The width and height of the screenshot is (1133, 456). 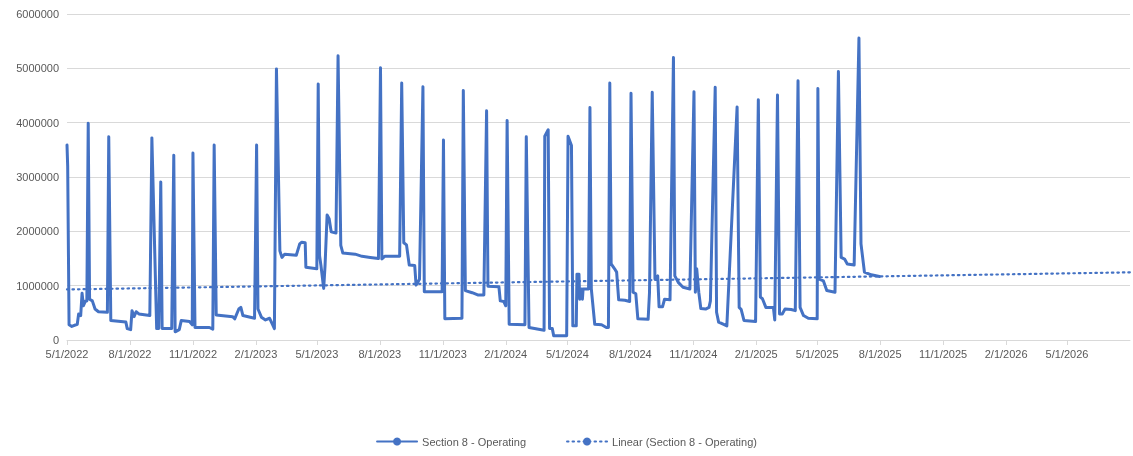 I want to click on x-tick-label: 11/1/2022, so click(x=193, y=353).